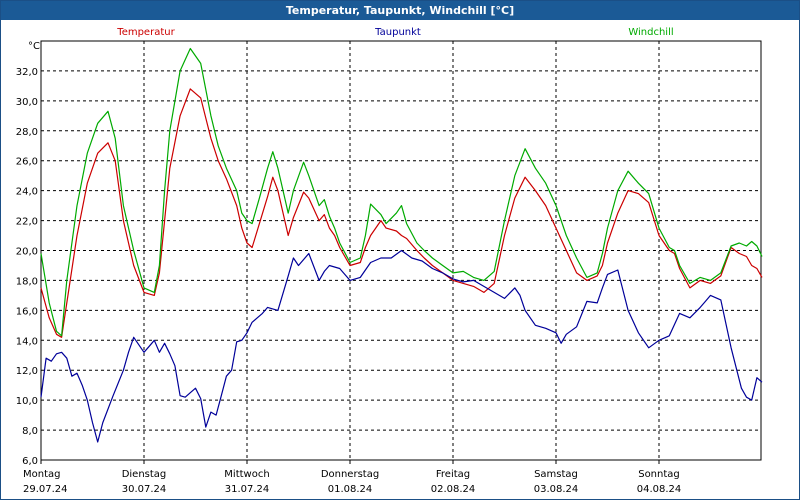 The image size is (800, 500). I want to click on y-tick-label: 26,0, so click(27, 162).